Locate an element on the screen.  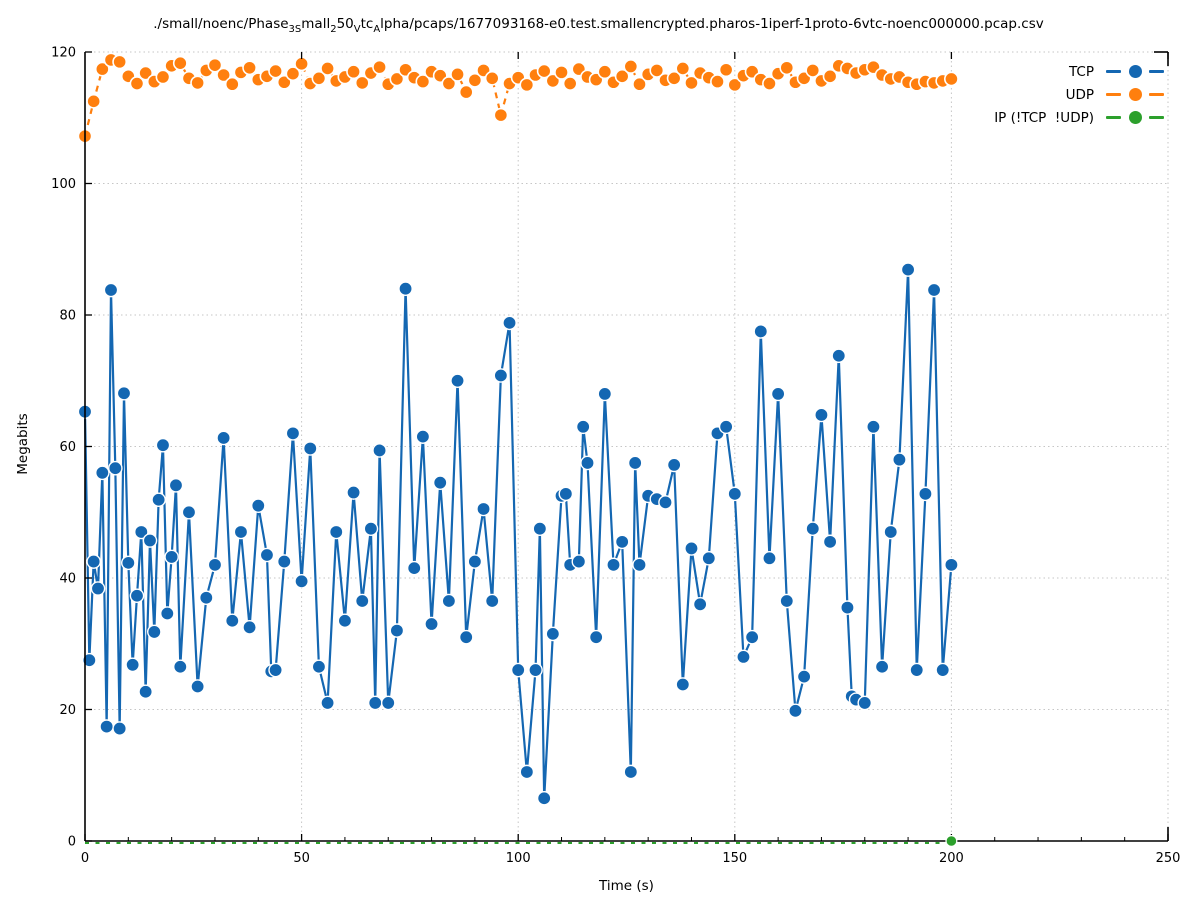
legend-sample-udp is located at coordinates (1135, 94).